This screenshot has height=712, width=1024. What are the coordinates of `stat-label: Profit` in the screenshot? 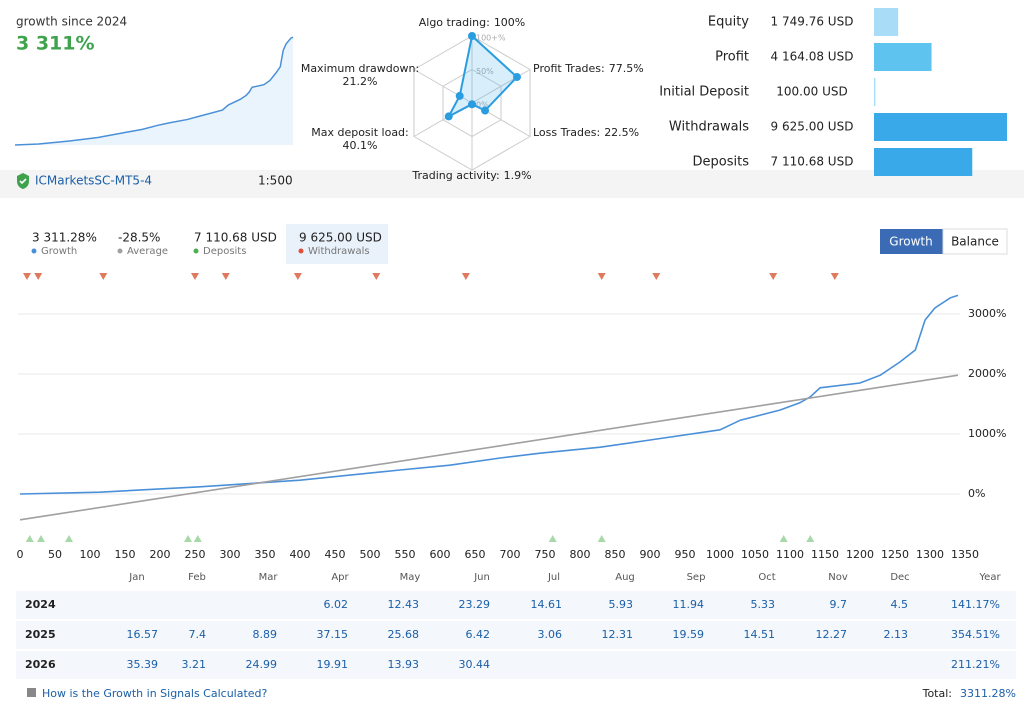 It's located at (732, 57).